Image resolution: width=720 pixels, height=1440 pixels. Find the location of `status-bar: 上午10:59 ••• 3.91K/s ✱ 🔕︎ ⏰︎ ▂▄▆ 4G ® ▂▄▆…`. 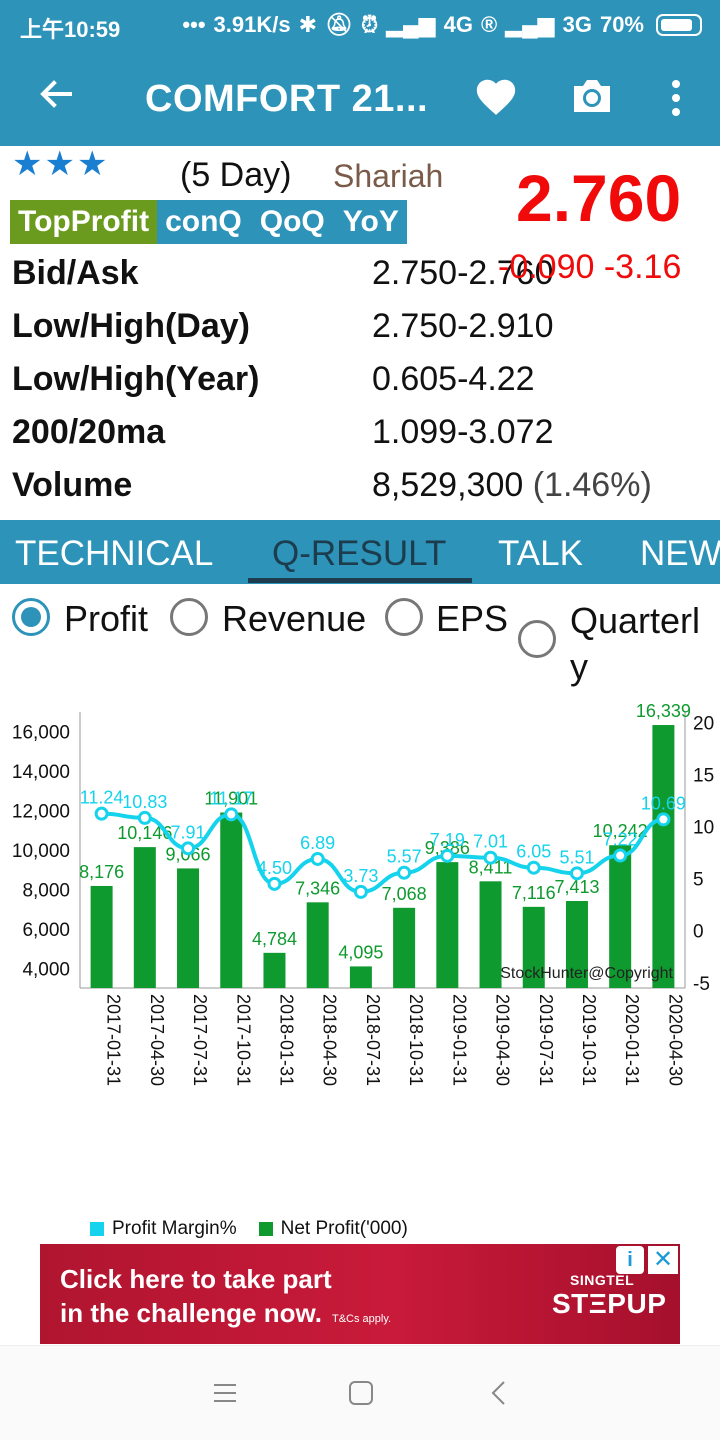

status-bar: 上午10:59 ••• 3.91K/s ✱ 🔕︎ ⏰︎ ▂▄▆ 4G ® ▂▄▆… is located at coordinates (360, 26).